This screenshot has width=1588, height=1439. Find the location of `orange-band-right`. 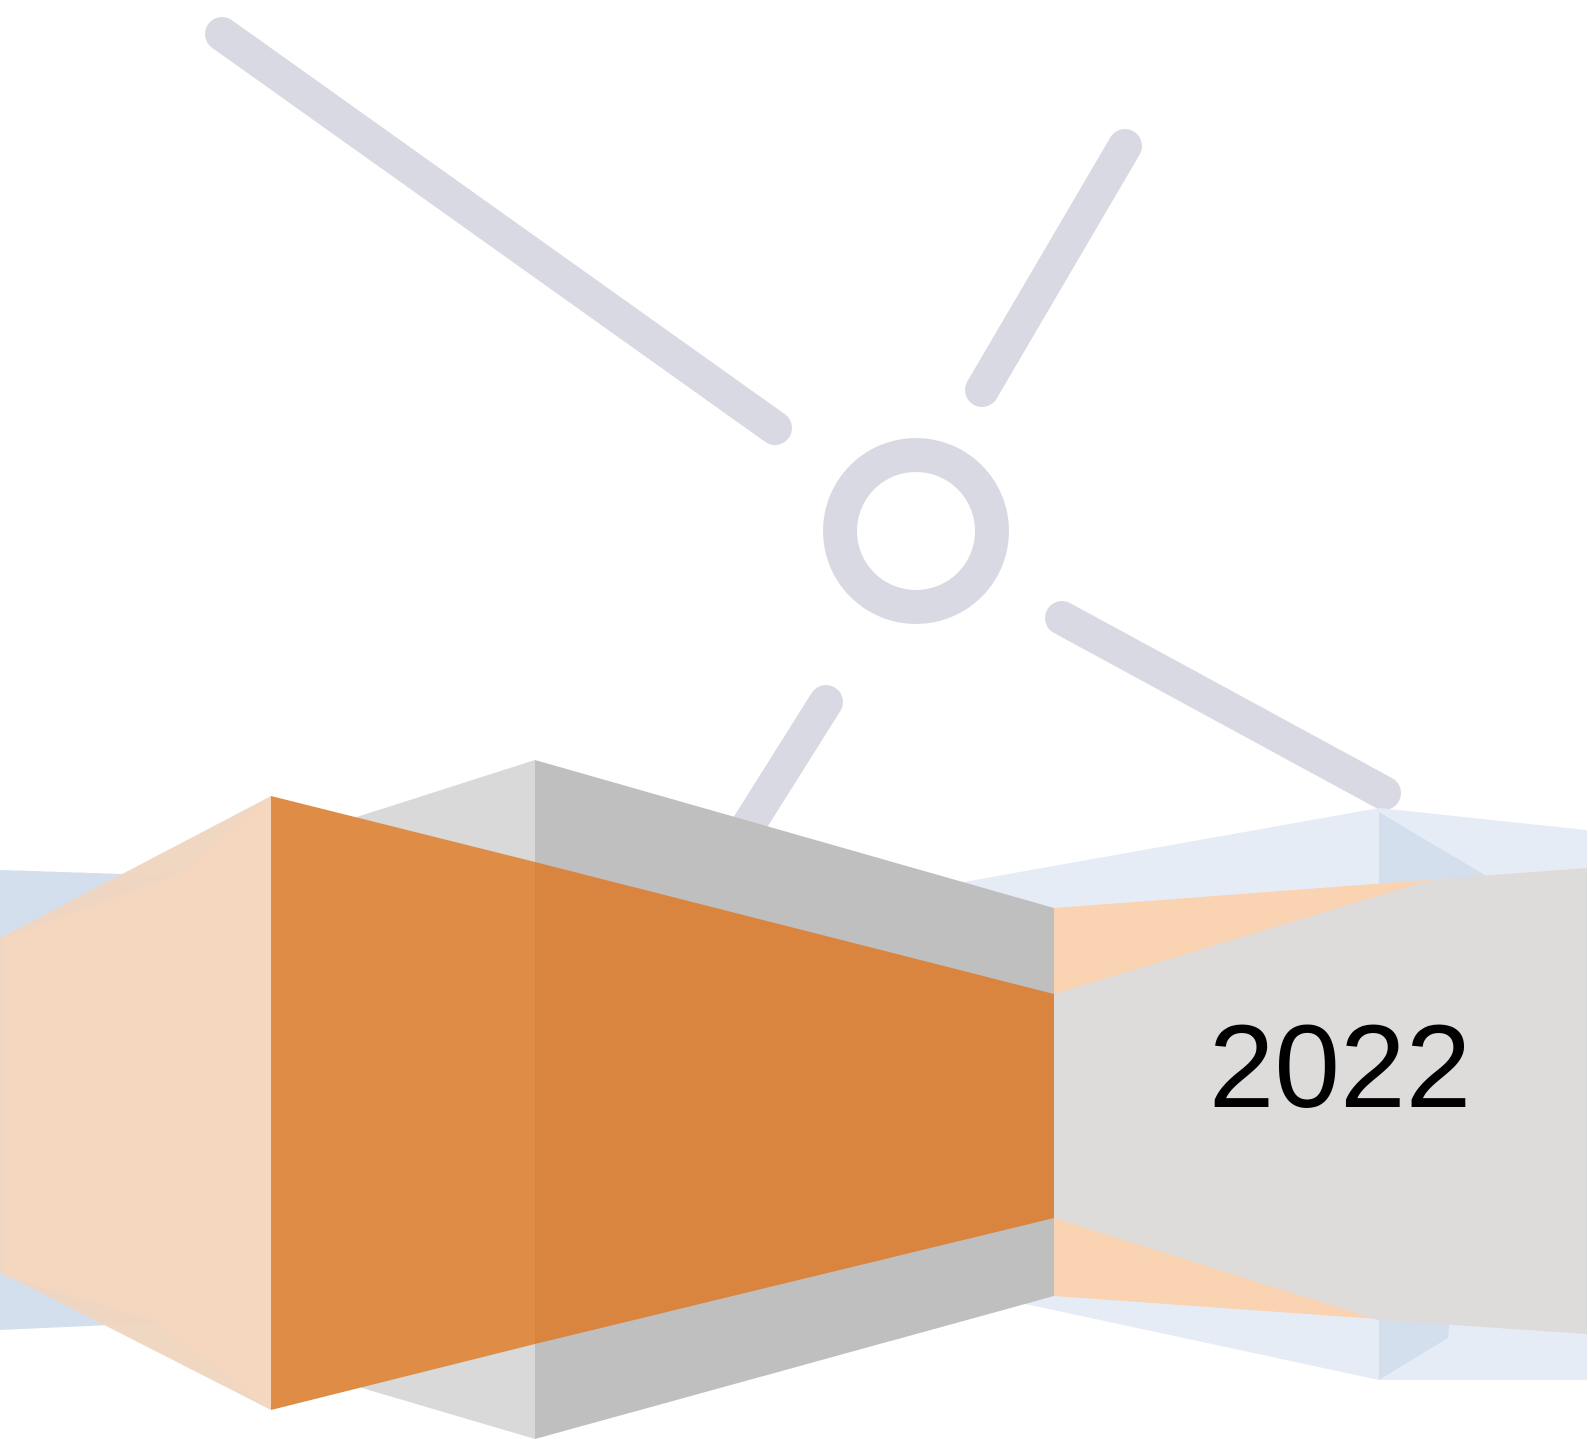

orange-band-right is located at coordinates (794, 1103).